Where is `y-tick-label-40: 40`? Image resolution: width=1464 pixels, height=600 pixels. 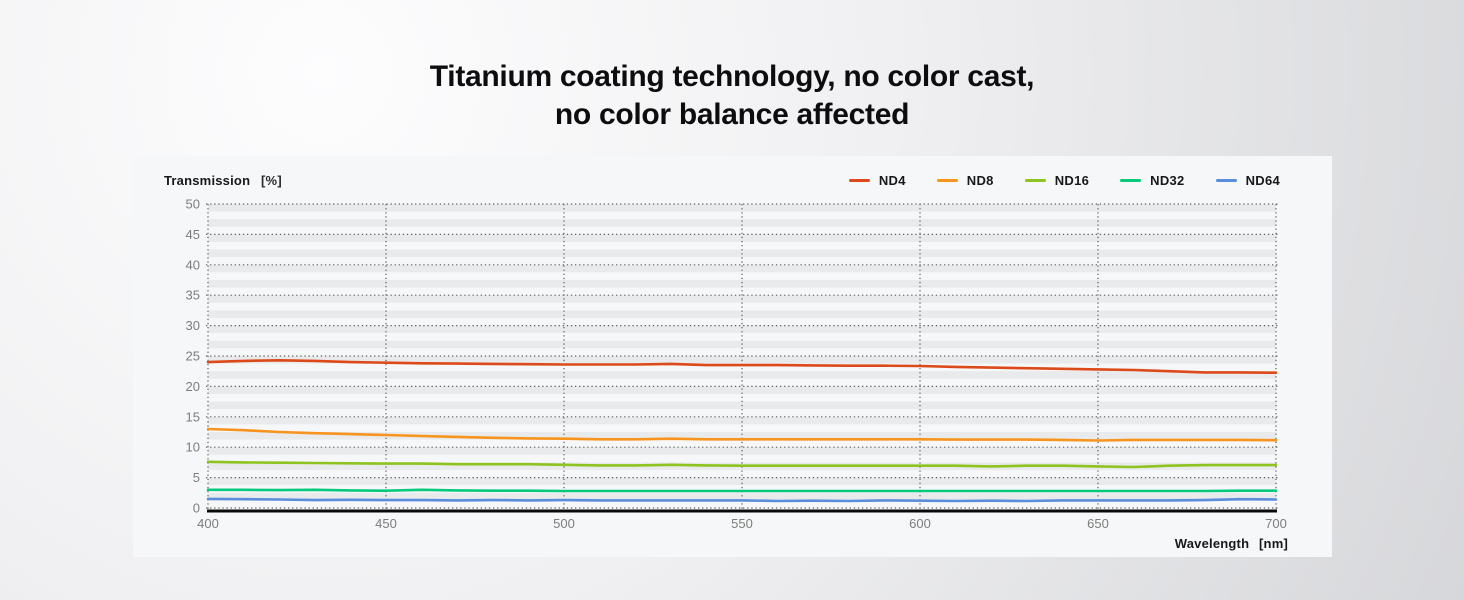
y-tick-label-40: 40 is located at coordinates (193, 264).